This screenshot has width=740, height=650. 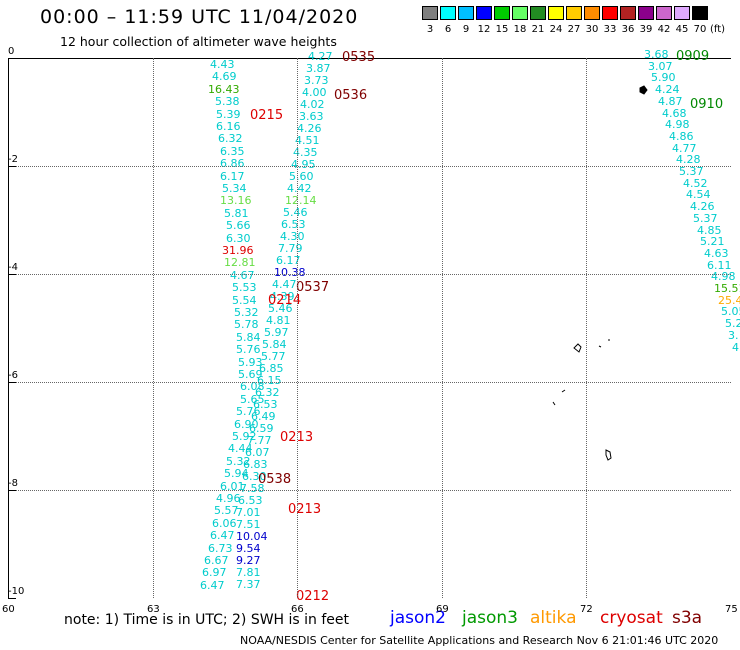 What do you see at coordinates (732, 324) in the screenshot?
I see `swh-value: 5.23` at bounding box center [732, 324].